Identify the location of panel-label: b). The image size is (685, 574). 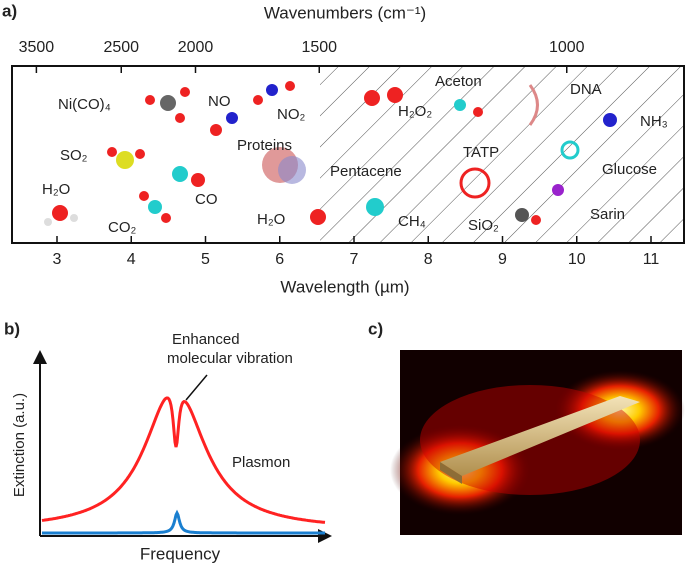
(12, 328).